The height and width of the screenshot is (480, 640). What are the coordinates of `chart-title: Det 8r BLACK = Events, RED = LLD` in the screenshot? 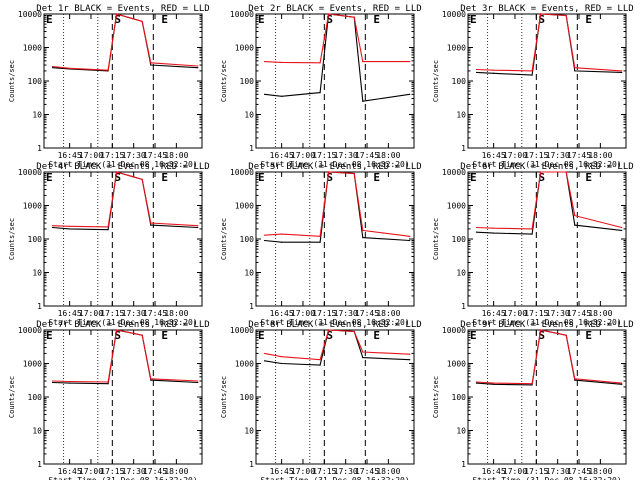 It's located at (334, 325).